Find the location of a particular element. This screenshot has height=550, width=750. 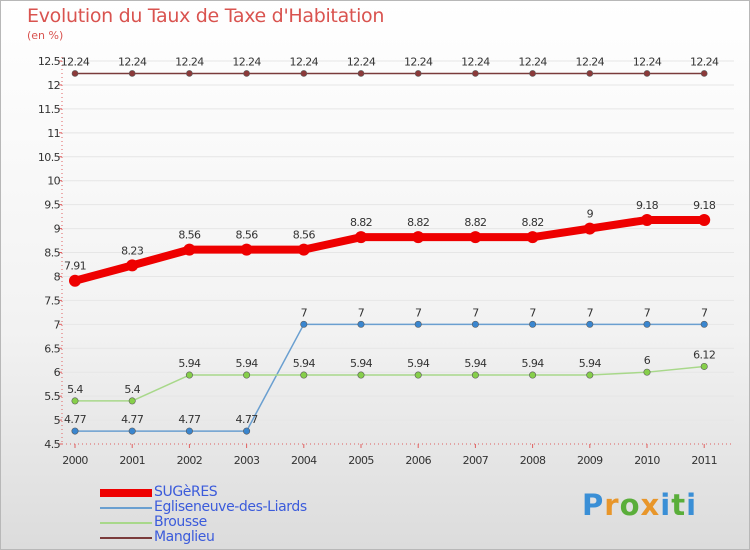

legend-label-manglieu: Manglieu is located at coordinates (184, 537).